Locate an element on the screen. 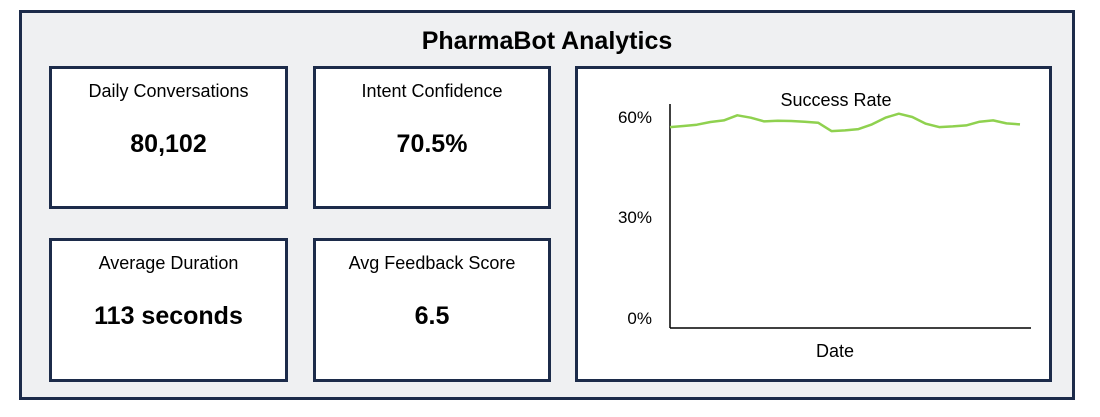  x-axis-title: Date is located at coordinates (835, 351).